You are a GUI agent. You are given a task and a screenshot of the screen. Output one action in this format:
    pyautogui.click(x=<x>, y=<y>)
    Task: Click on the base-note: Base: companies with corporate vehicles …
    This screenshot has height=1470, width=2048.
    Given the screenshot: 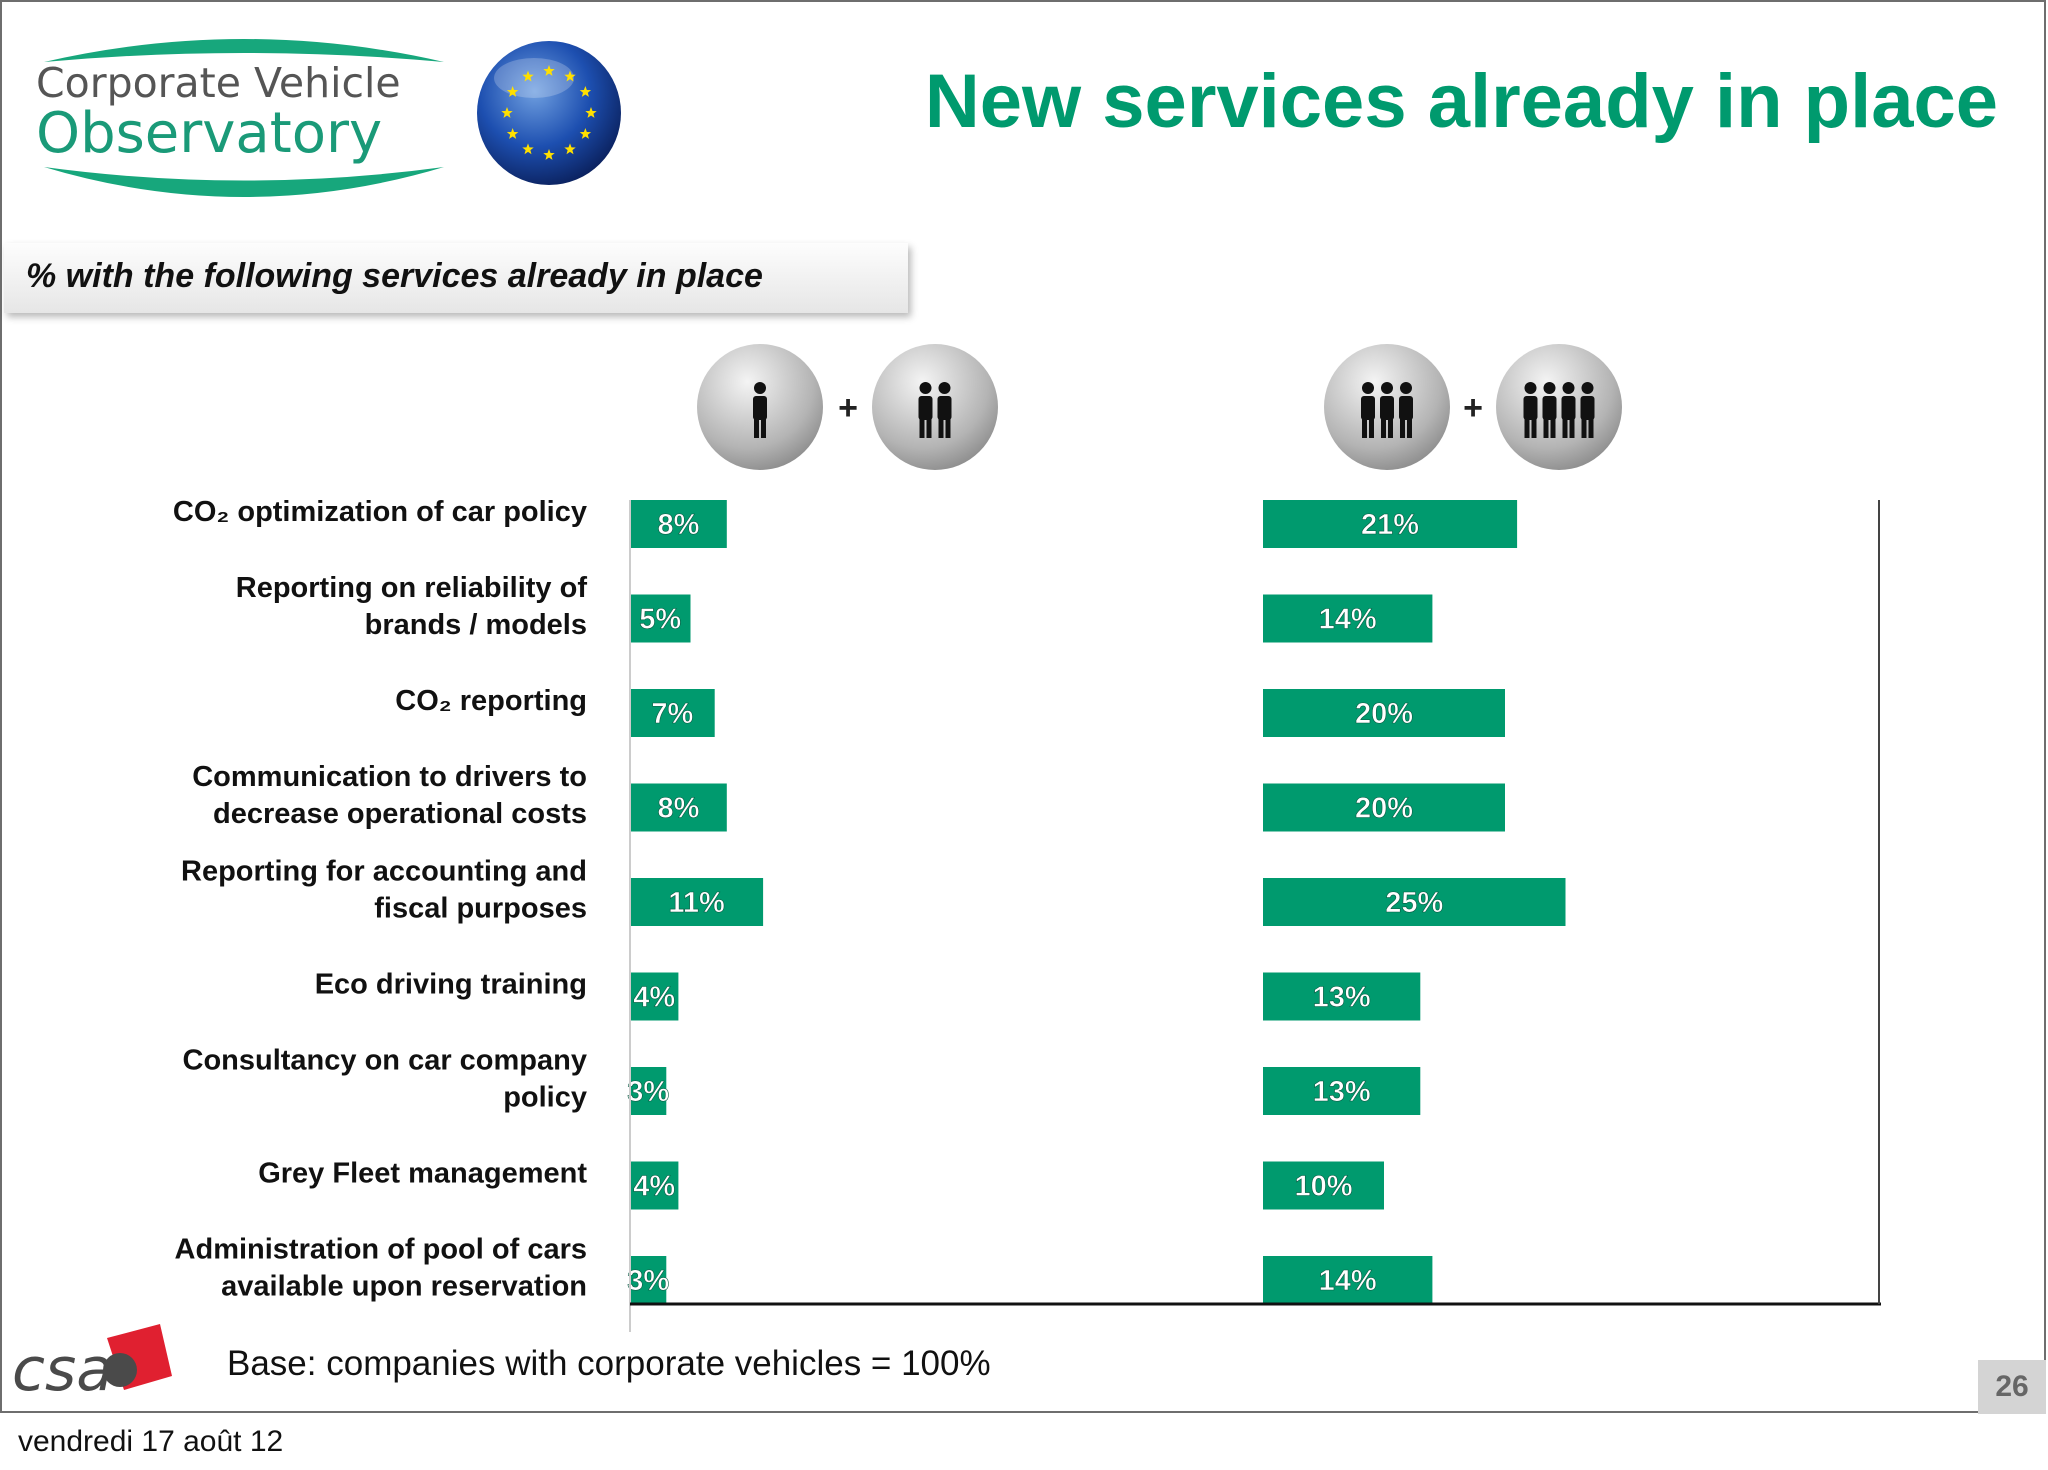 What is the action you would take?
    pyautogui.click(x=609, y=1363)
    